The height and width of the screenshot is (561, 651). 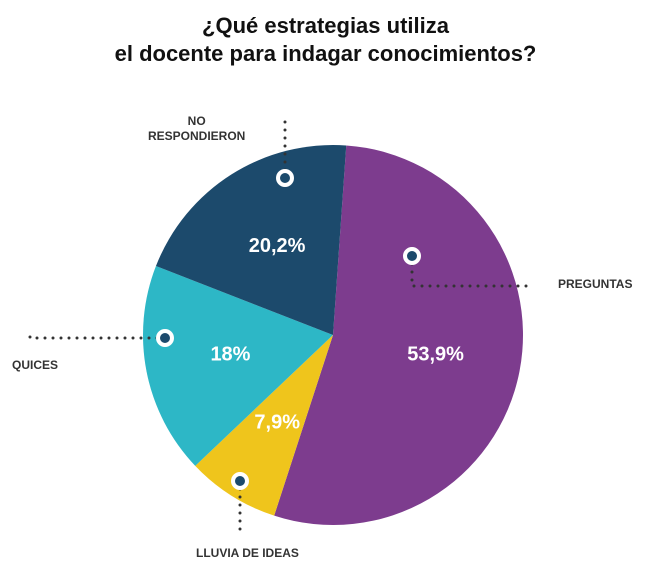 I want to click on category-label: LLUVIA DE IDEAS, so click(x=247, y=553).